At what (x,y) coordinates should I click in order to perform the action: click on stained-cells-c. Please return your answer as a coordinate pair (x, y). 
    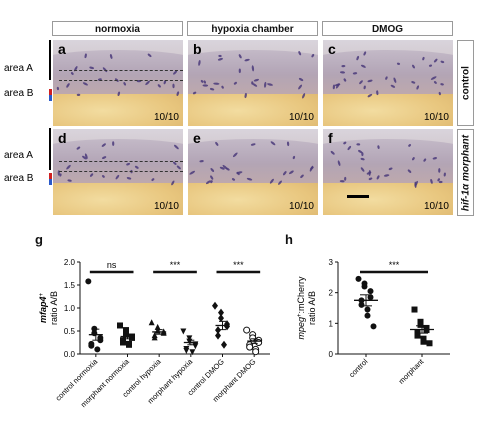
    Looking at the image, I should click on (388, 74).